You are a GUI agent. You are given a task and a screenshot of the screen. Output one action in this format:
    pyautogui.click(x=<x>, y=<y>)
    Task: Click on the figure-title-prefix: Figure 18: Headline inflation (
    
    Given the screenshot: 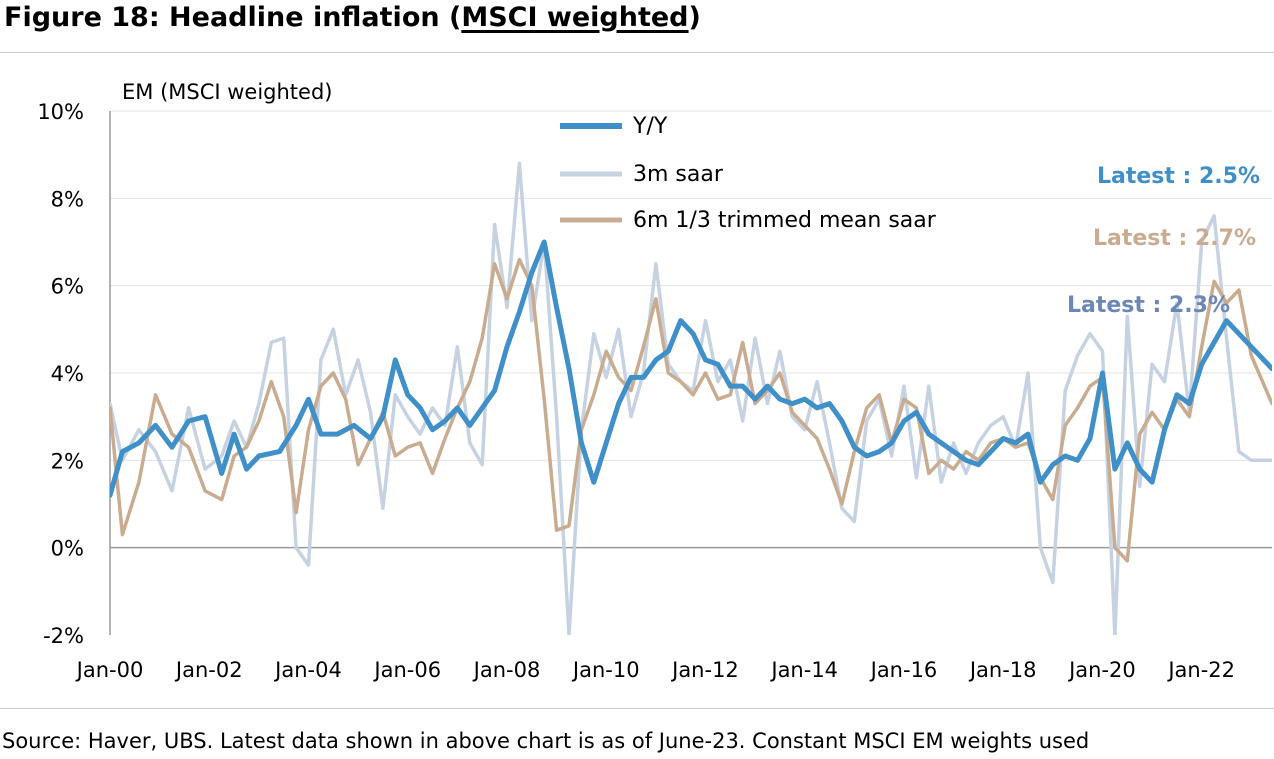 What is the action you would take?
    pyautogui.click(x=233, y=17)
    